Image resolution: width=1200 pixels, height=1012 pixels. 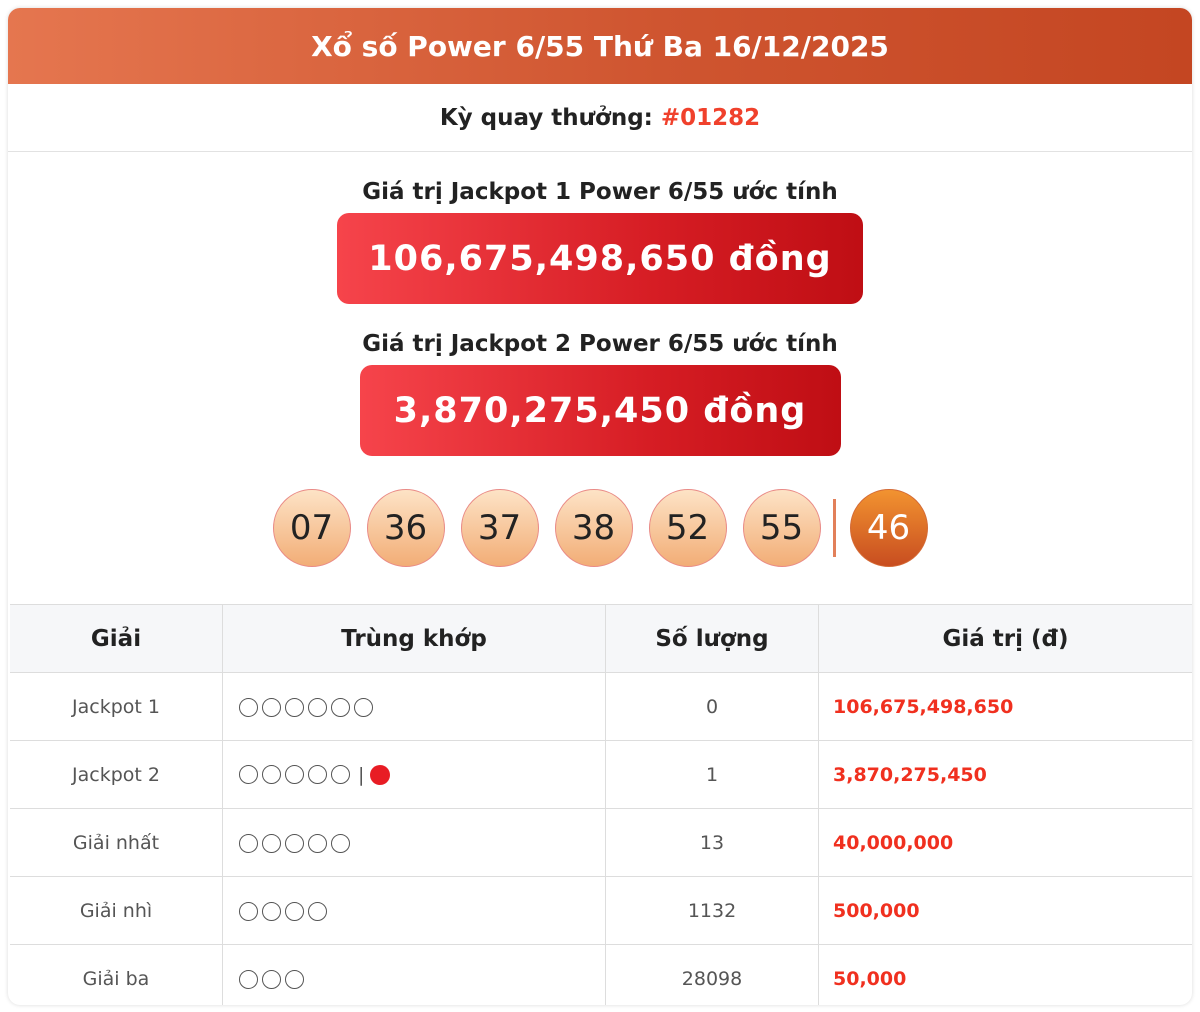 What do you see at coordinates (1005, 842) in the screenshot?
I see `prize-value: 40,000,000` at bounding box center [1005, 842].